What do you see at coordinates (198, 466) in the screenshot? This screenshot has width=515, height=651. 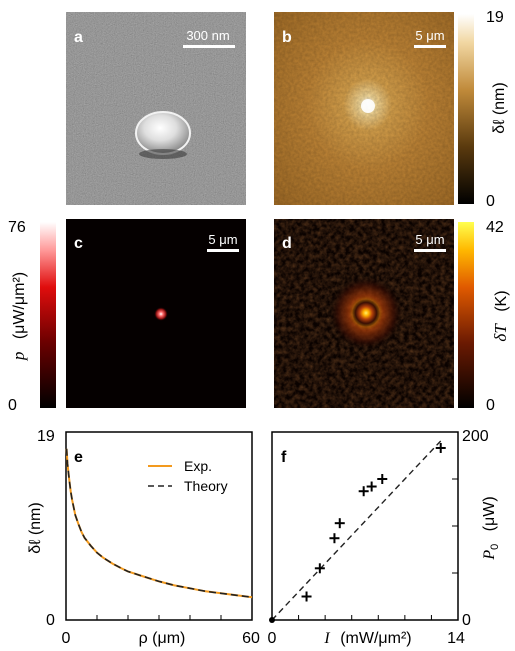 I see `legend-exp-label: Exp.` at bounding box center [198, 466].